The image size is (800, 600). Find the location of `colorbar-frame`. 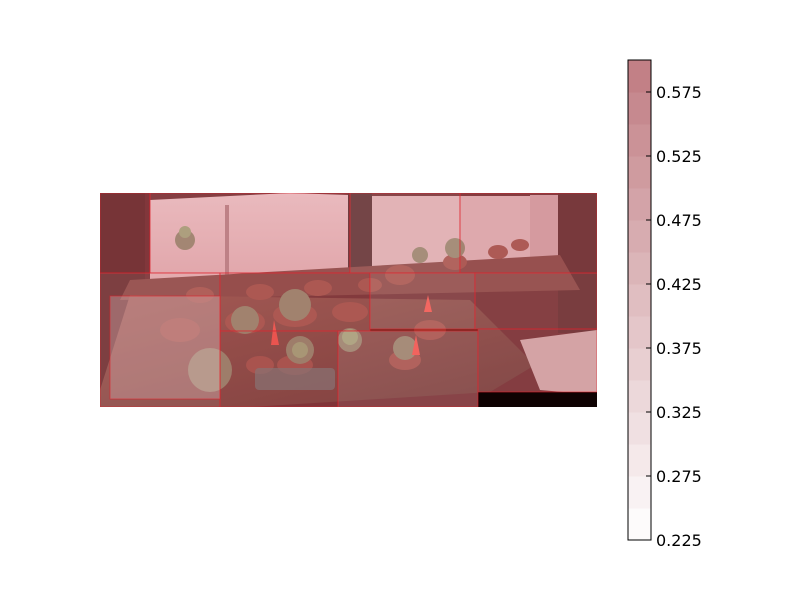

colorbar-frame is located at coordinates (639, 300).